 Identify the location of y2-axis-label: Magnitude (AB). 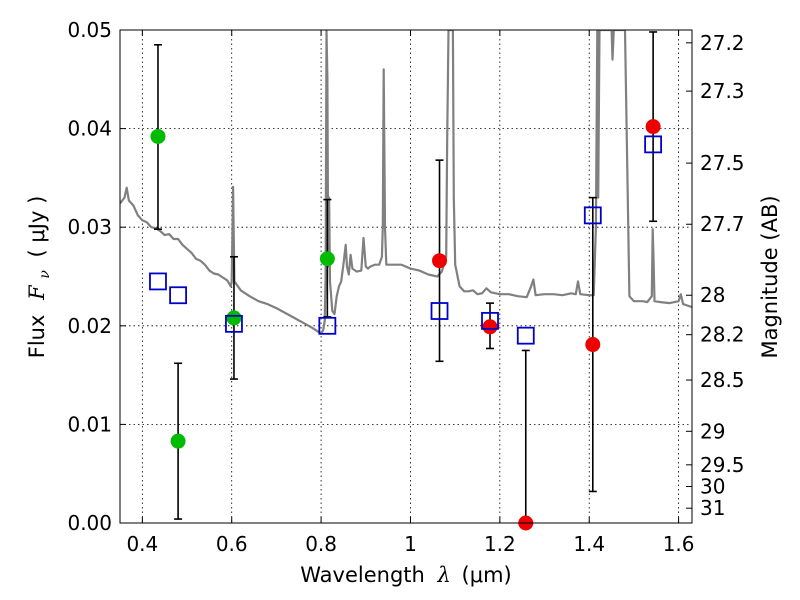
(770, 276).